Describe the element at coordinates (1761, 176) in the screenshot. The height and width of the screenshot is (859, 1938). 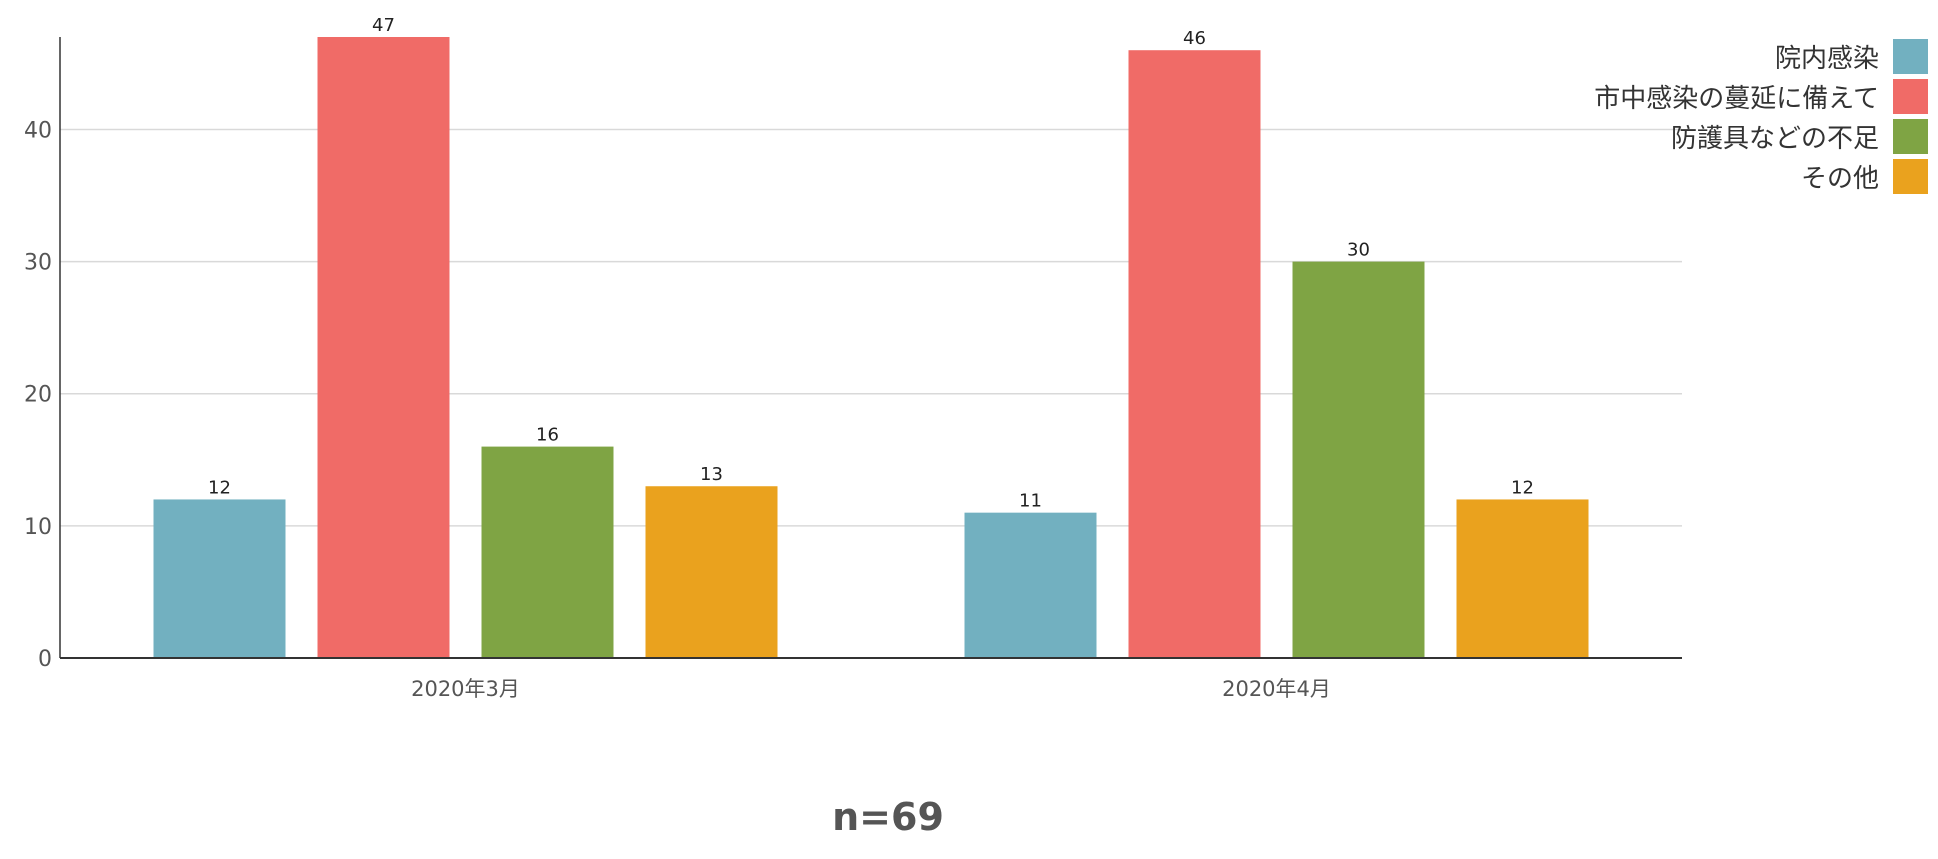
I see `legend-item: その他` at that location.